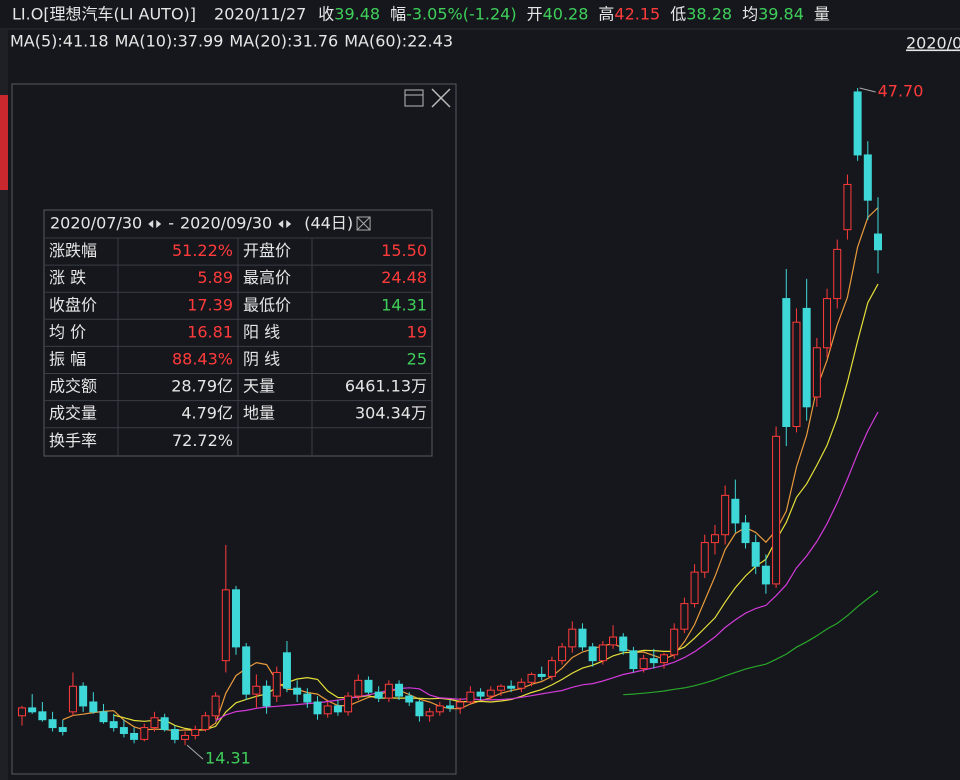 This screenshot has height=780, width=960. Describe the element at coordinates (414, 98) in the screenshot. I see `restore-icon` at that location.